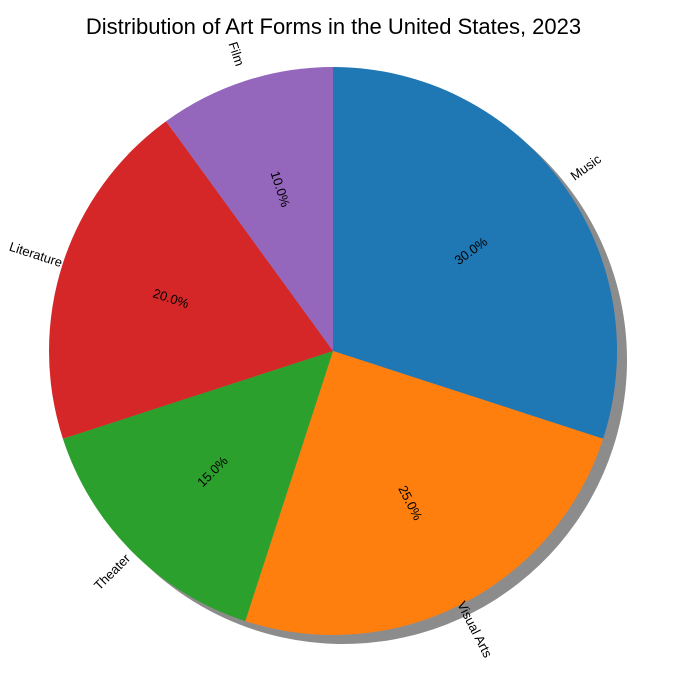 This screenshot has width=700, height=700. What do you see at coordinates (112, 571) in the screenshot?
I see `category-label-theater: Theater` at bounding box center [112, 571].